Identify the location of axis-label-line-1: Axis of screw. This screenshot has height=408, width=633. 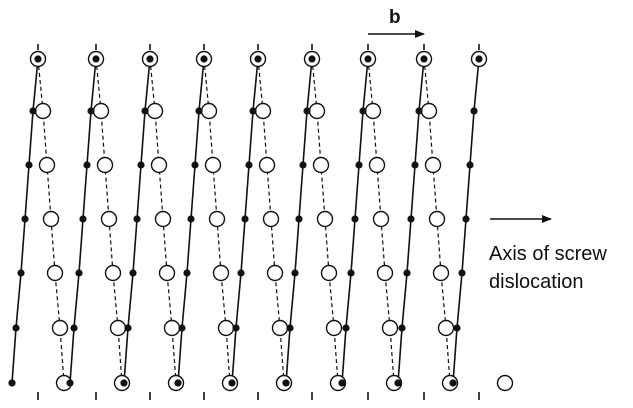
(548, 254).